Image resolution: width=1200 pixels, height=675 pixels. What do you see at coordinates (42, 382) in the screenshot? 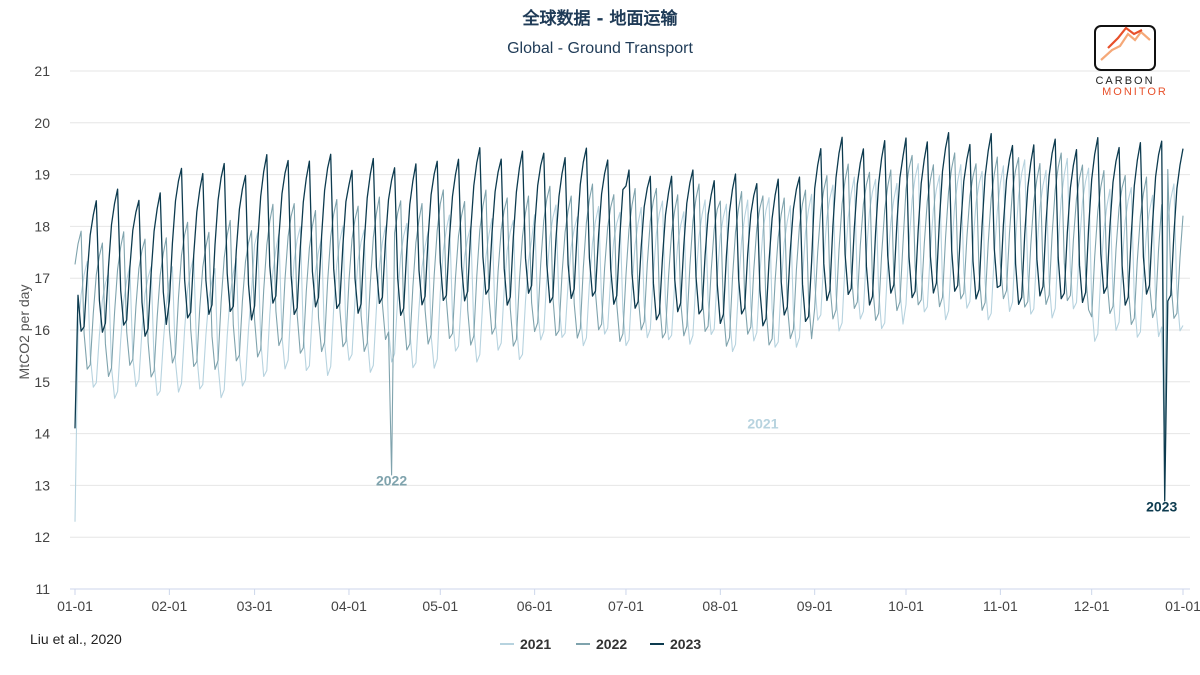
I see `y-tick-label: 15` at bounding box center [42, 382].